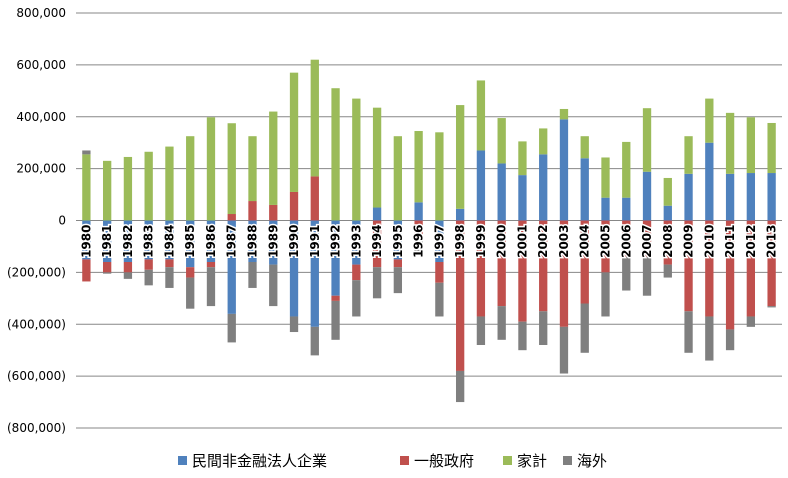 This screenshot has height=478, width=788. I want to click on x-tick-label: 1987, so click(232, 241).